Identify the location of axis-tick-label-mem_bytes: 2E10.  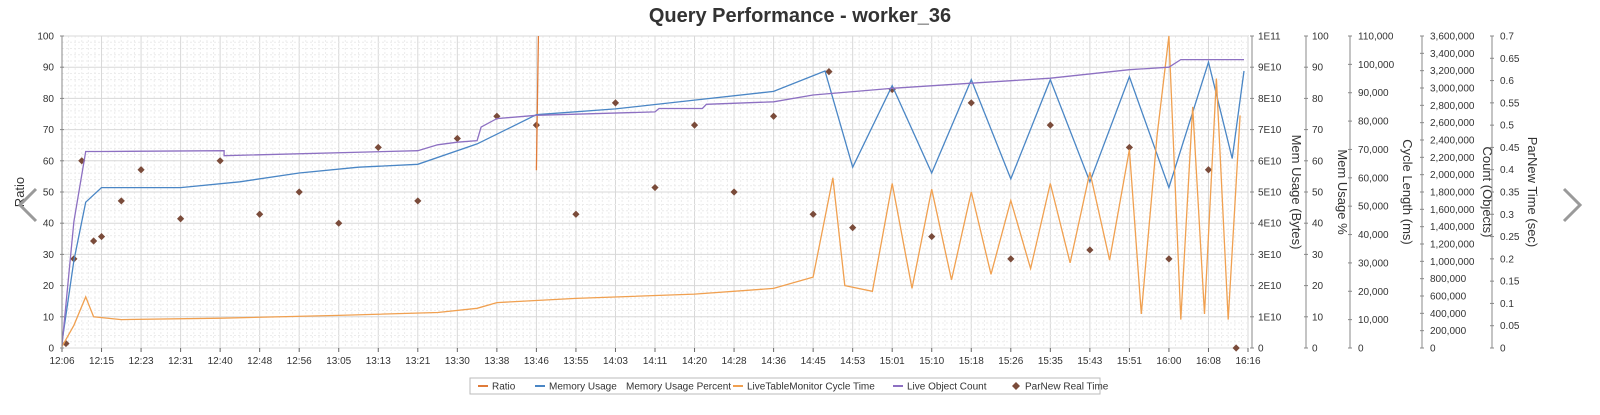
(1270, 286).